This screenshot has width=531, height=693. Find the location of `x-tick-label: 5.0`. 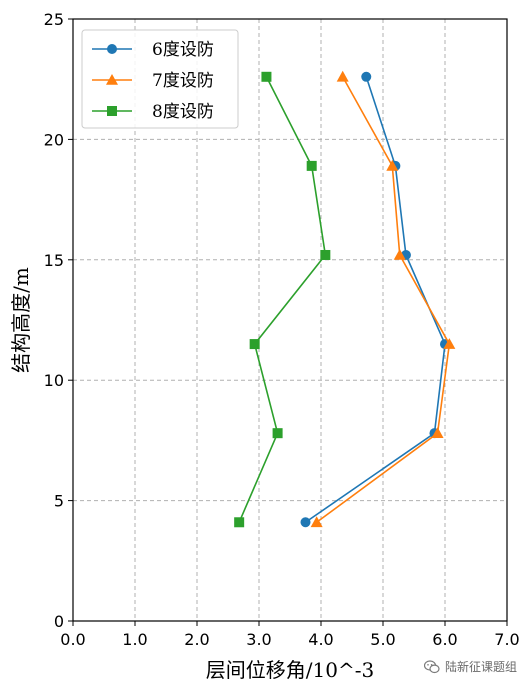

x-tick-label: 5.0 is located at coordinates (382, 639).